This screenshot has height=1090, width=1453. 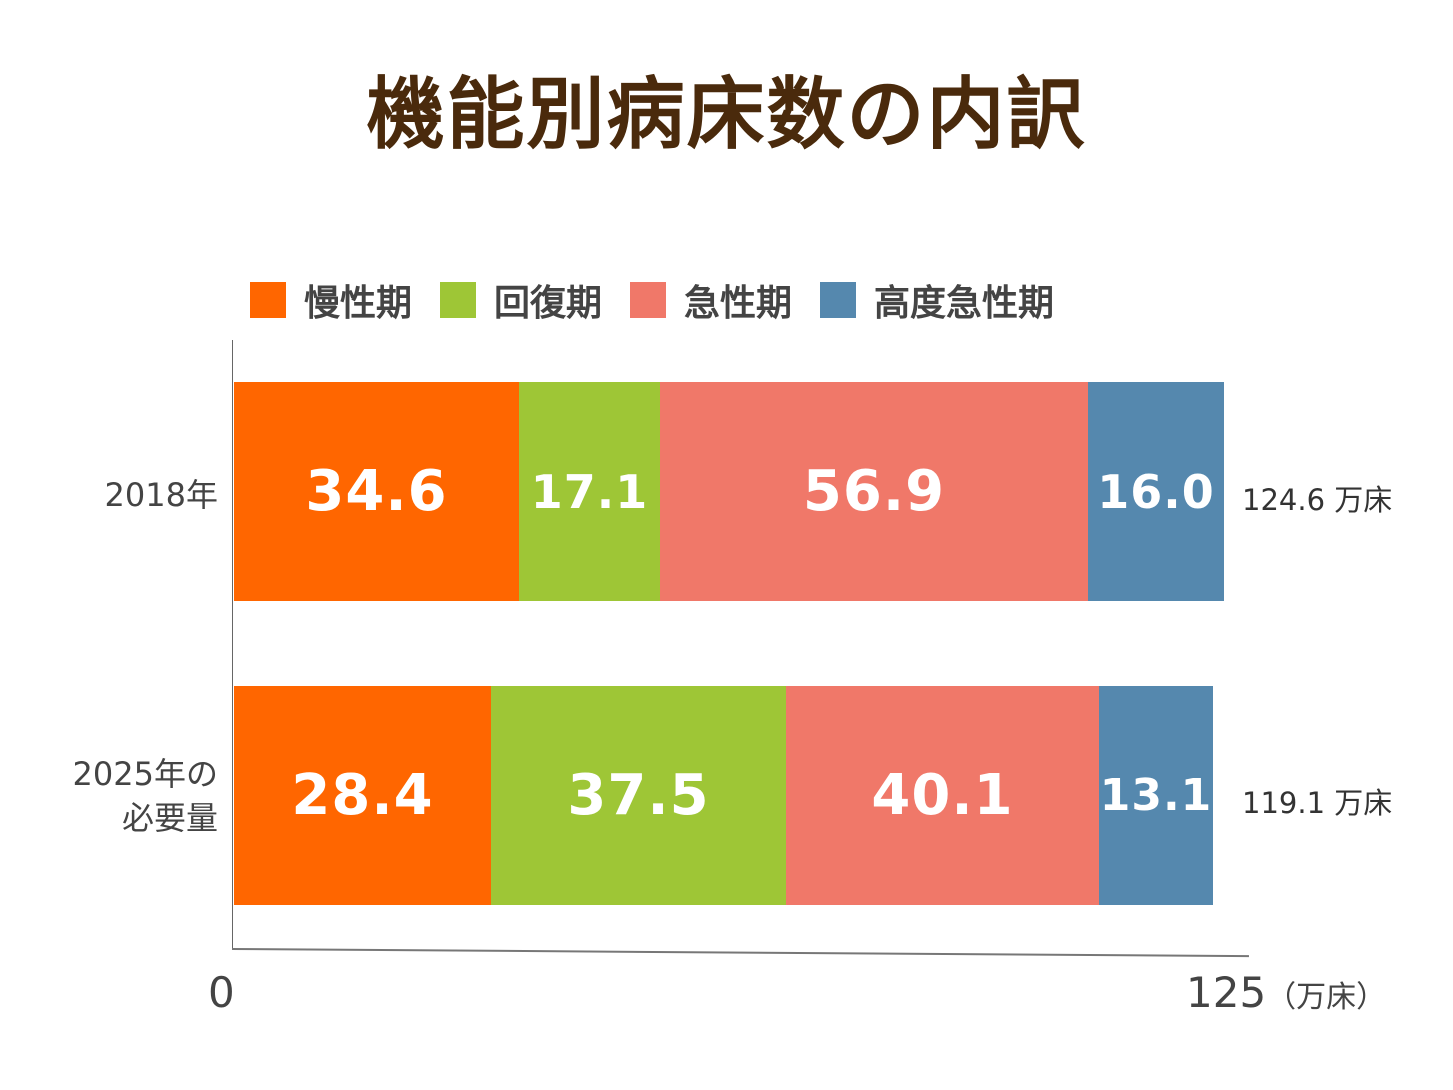 What do you see at coordinates (740, 953) in the screenshot?
I see `x-axis-line` at bounding box center [740, 953].